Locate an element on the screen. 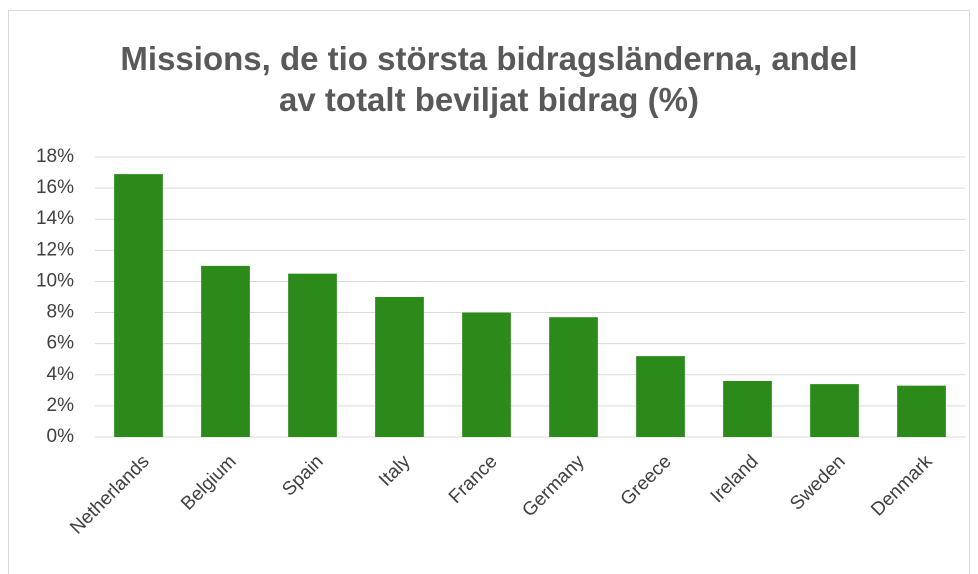 This screenshot has width=978, height=574. y-tick-label: 14% is located at coordinates (55, 218).